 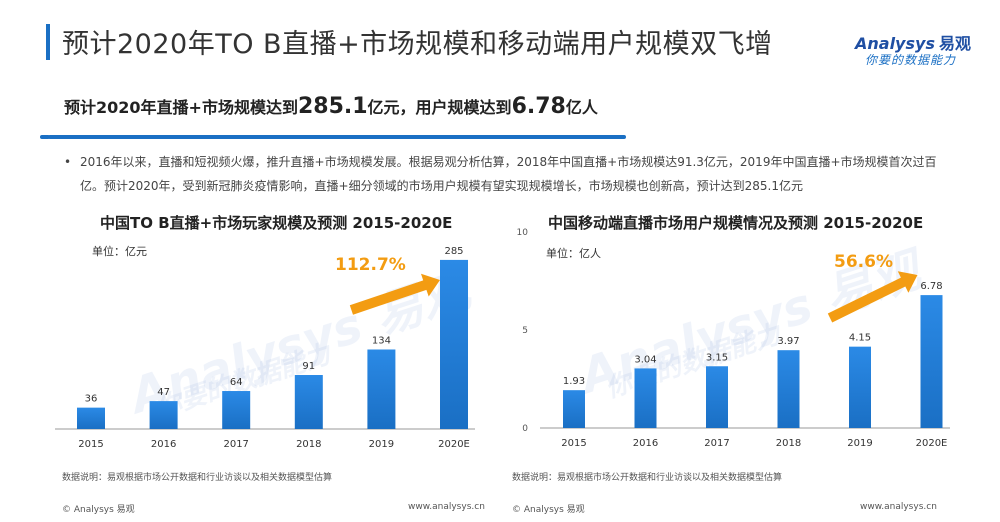 What do you see at coordinates (439, 107) in the screenshot?
I see `headline-part2: 亿元，用户规模达到` at bounding box center [439, 107].